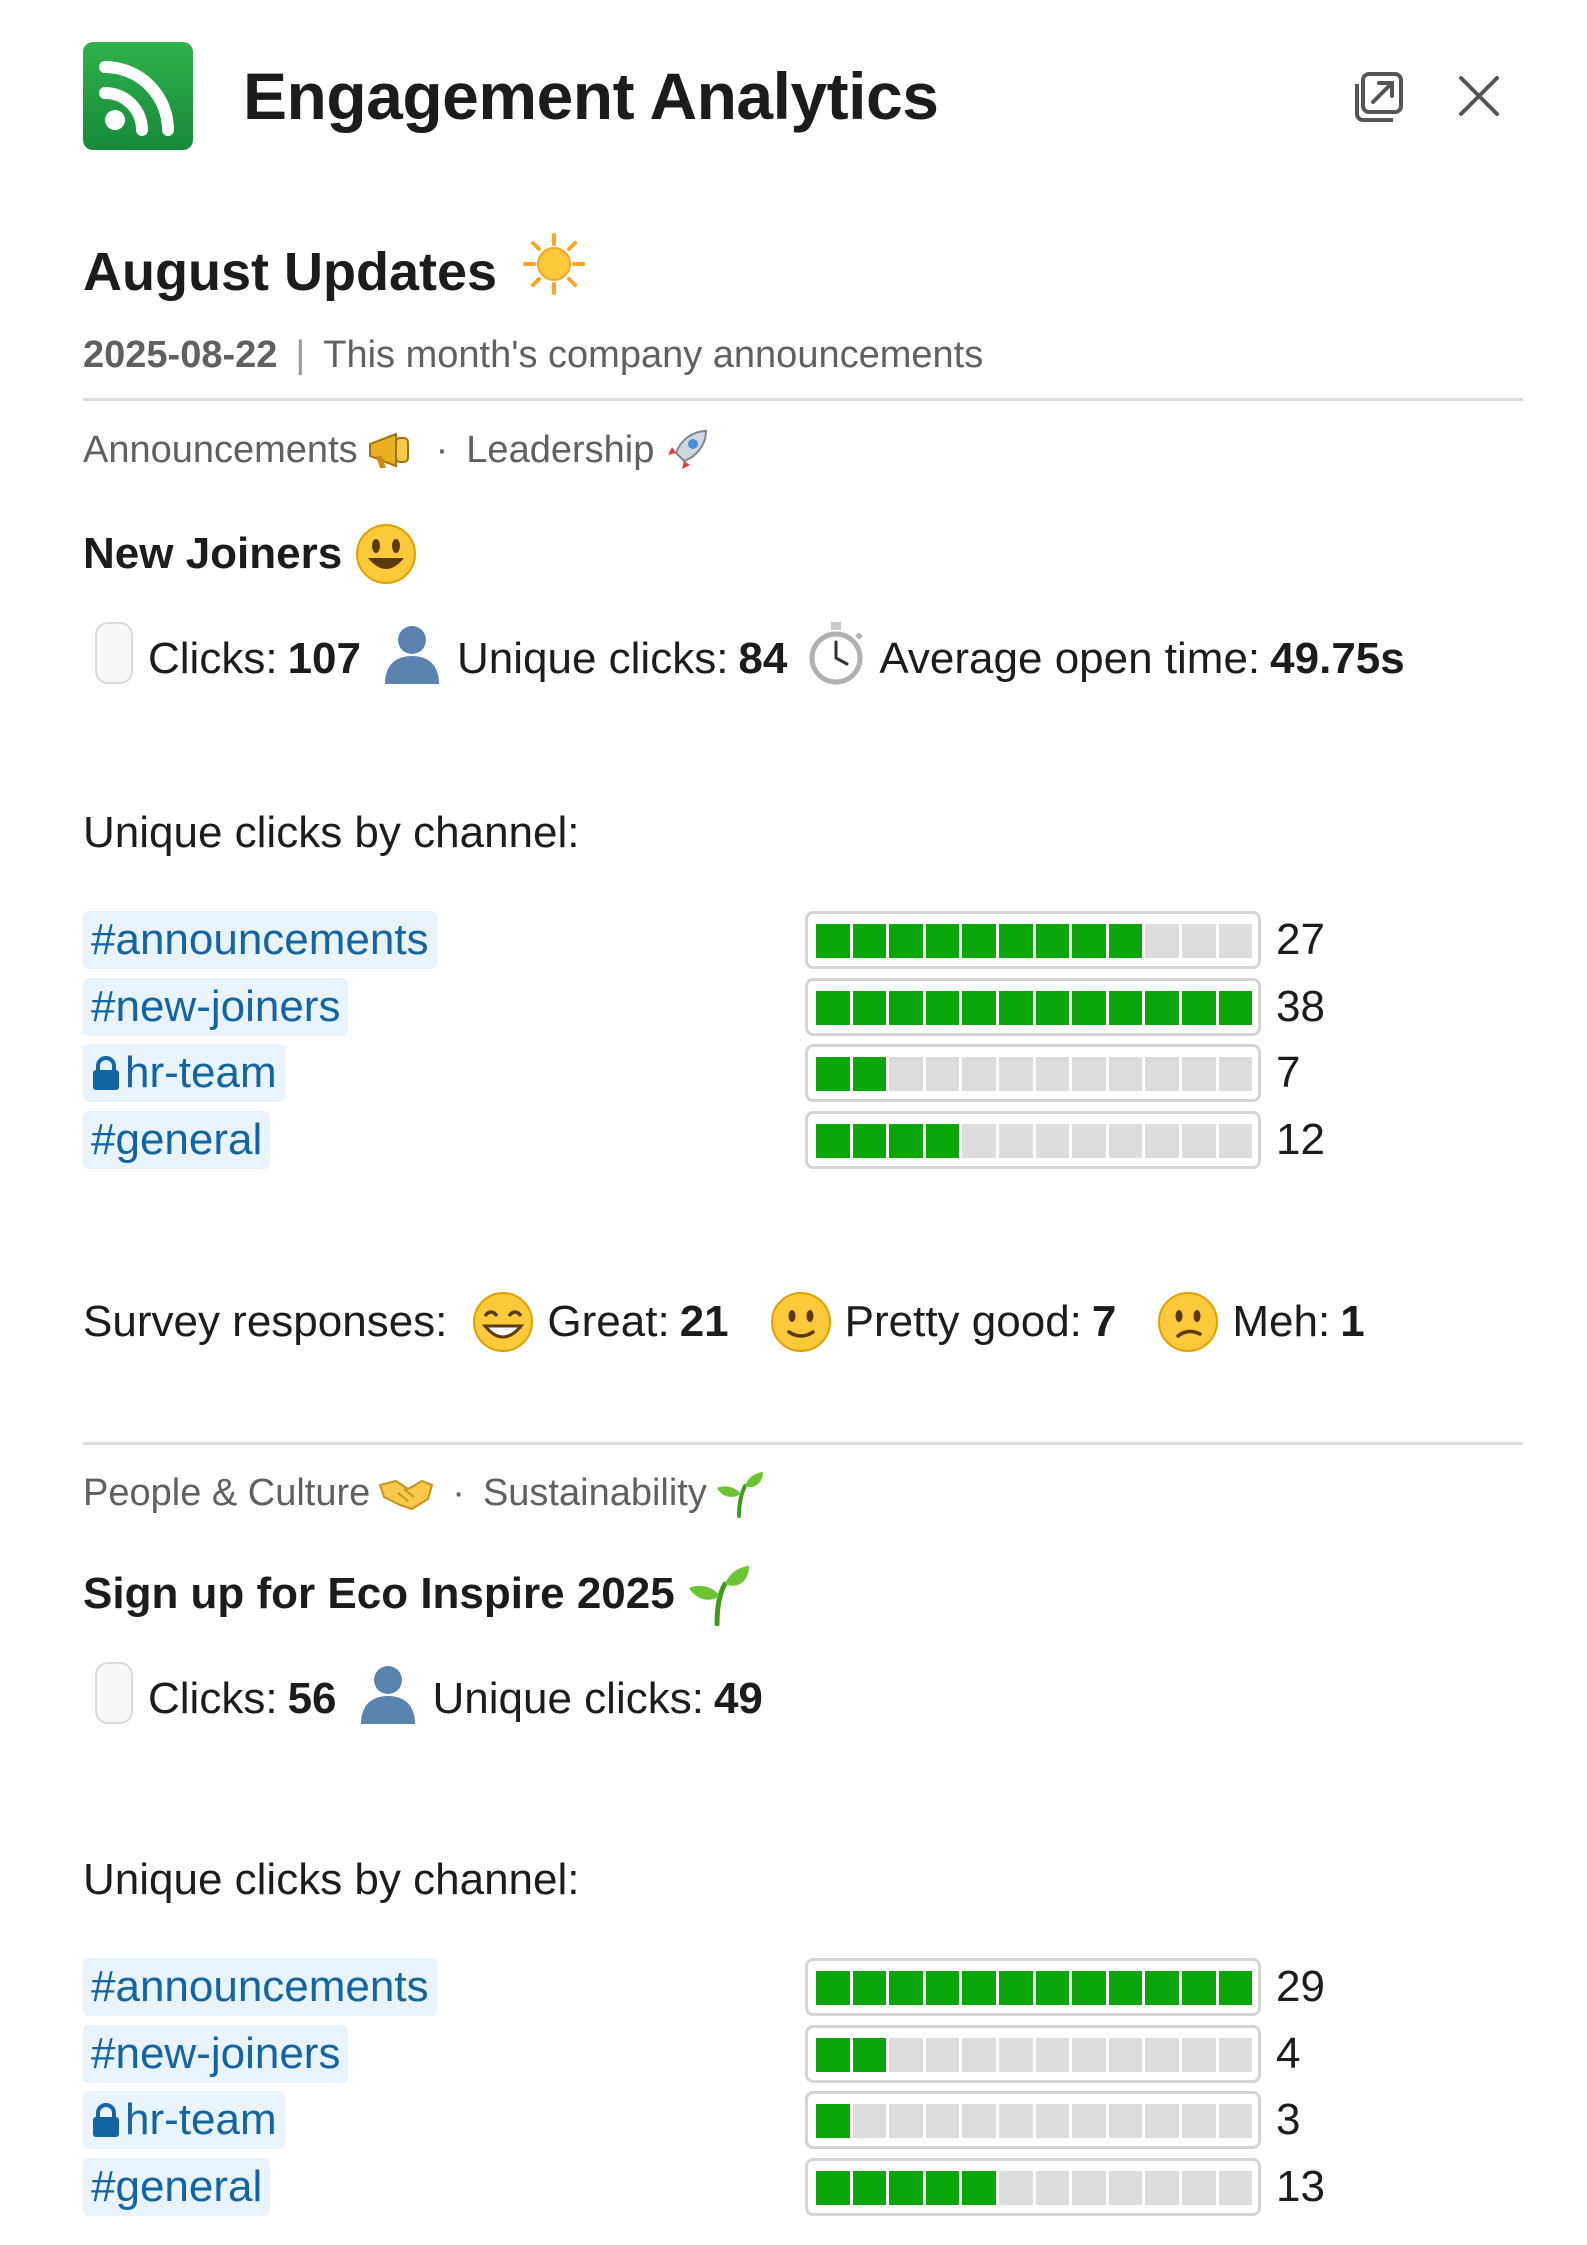 Image resolution: width=1587 pixels, height=2245 pixels. I want to click on tag-label: Sustainability, so click(594, 1492).